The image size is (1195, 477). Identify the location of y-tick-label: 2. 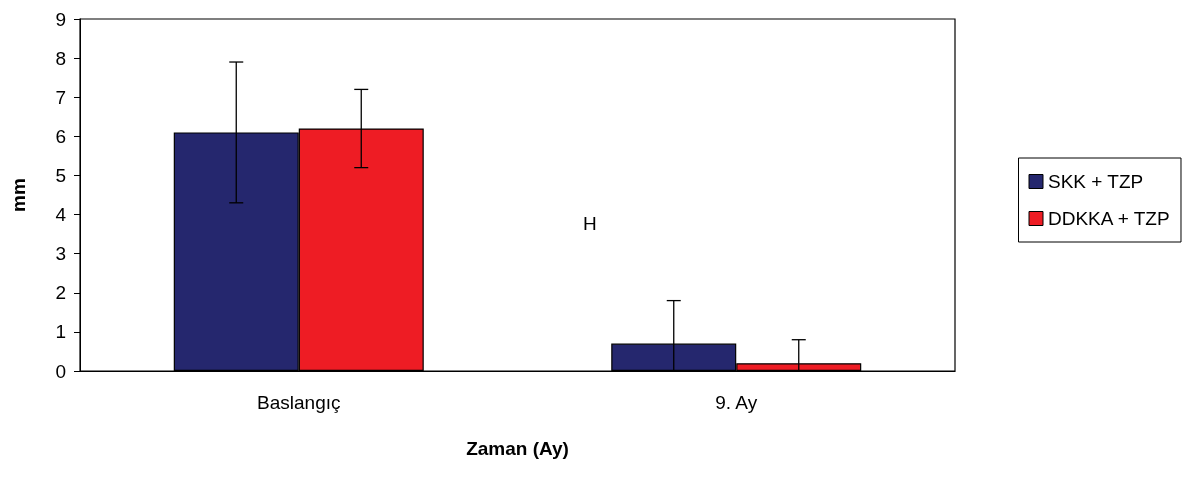
(60, 293).